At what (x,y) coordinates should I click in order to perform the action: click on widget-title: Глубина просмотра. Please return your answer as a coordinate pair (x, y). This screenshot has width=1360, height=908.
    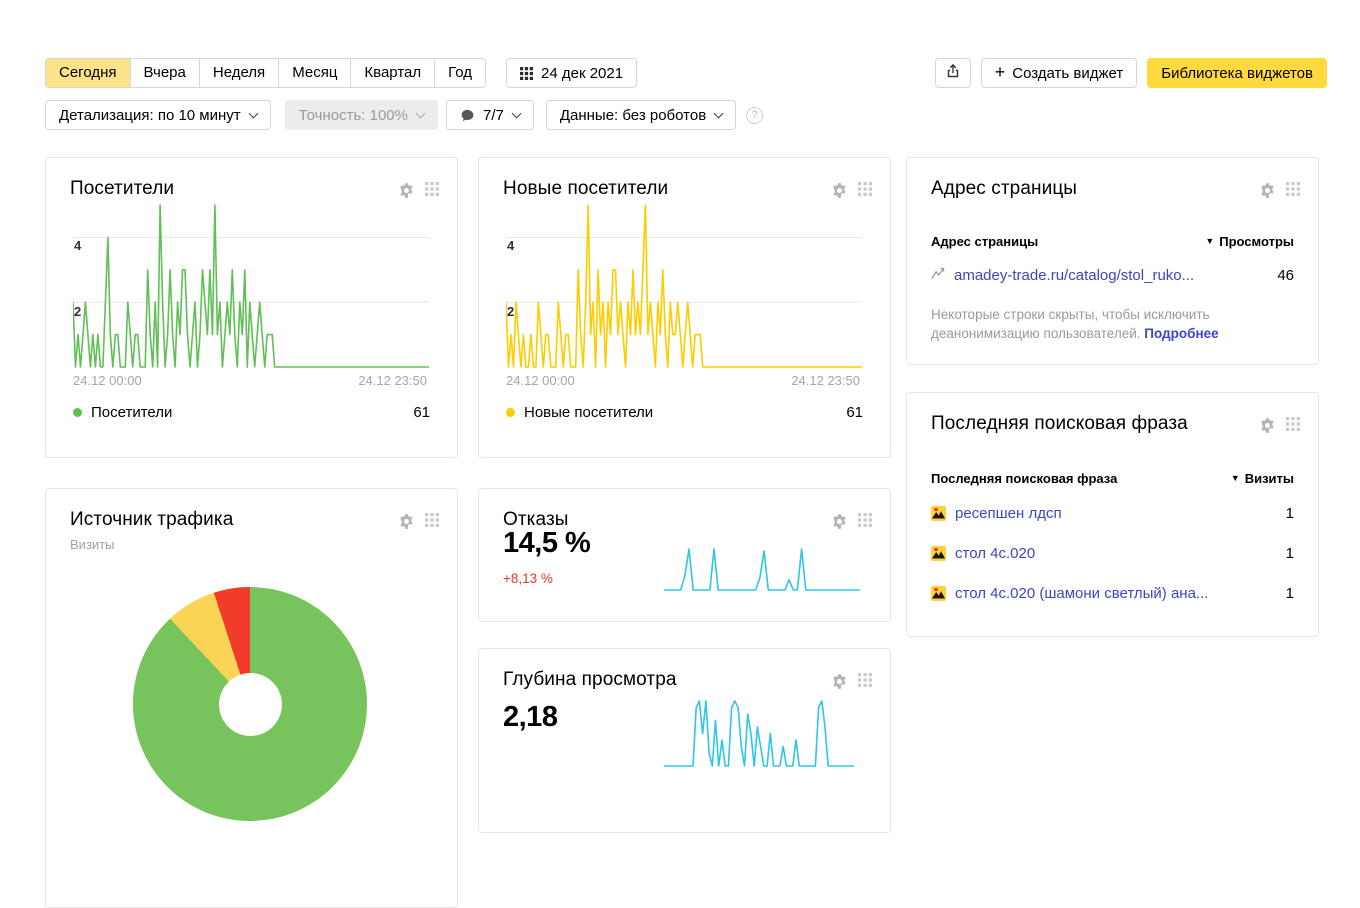
    Looking at the image, I should click on (590, 679).